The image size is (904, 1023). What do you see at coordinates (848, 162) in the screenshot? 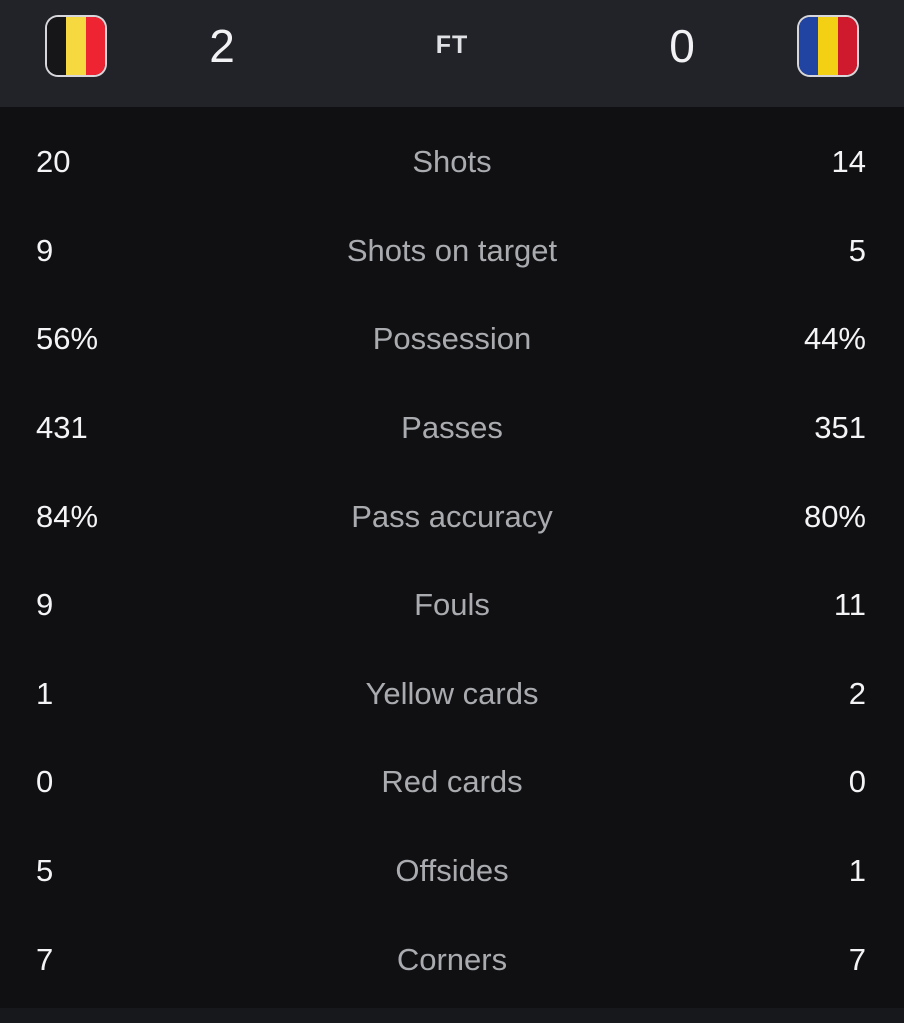
I see `away-stat-value: 14` at bounding box center [848, 162].